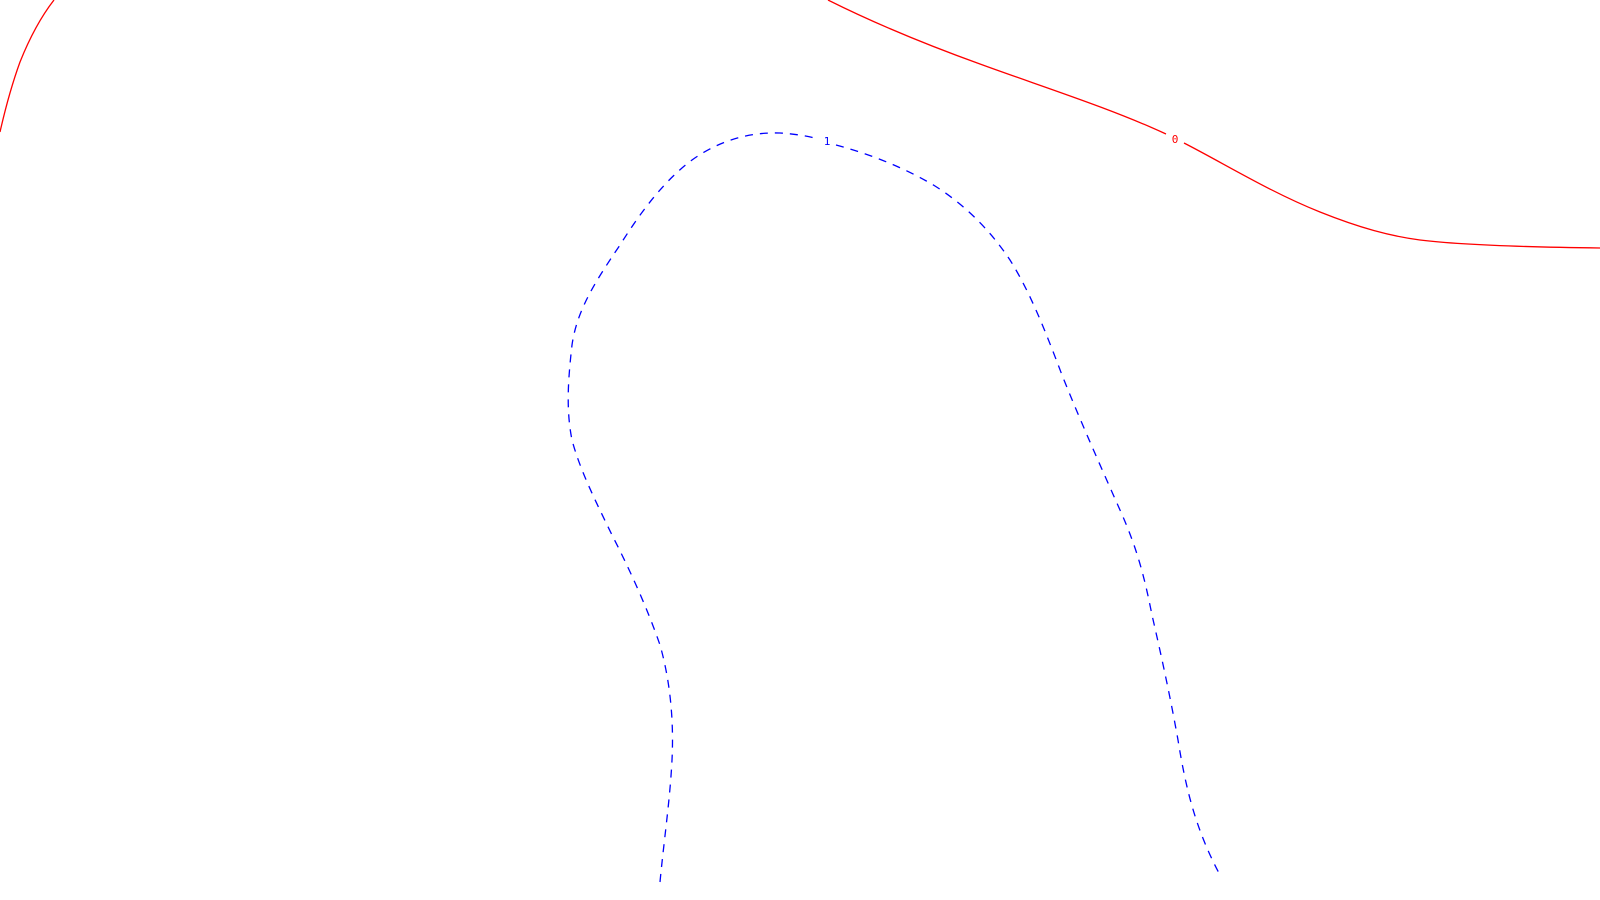  I want to click on contour-1-line-a, so click(693, 507).